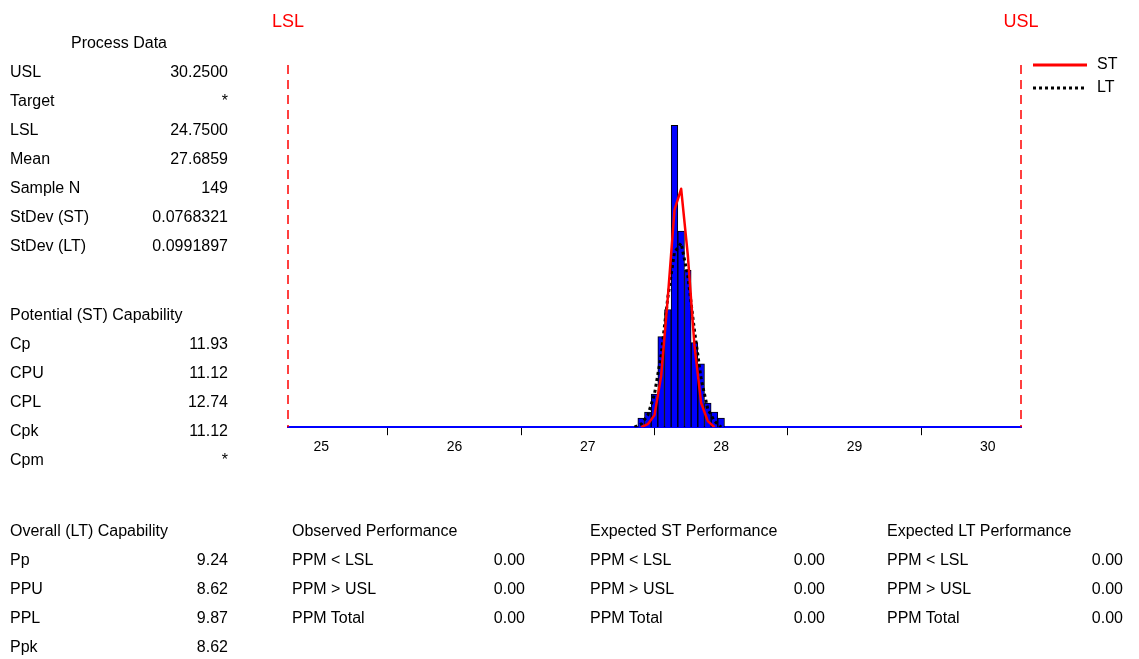 The height and width of the screenshot is (659, 1139). Describe the element at coordinates (199, 159) in the screenshot. I see `text: 27.6859` at that location.